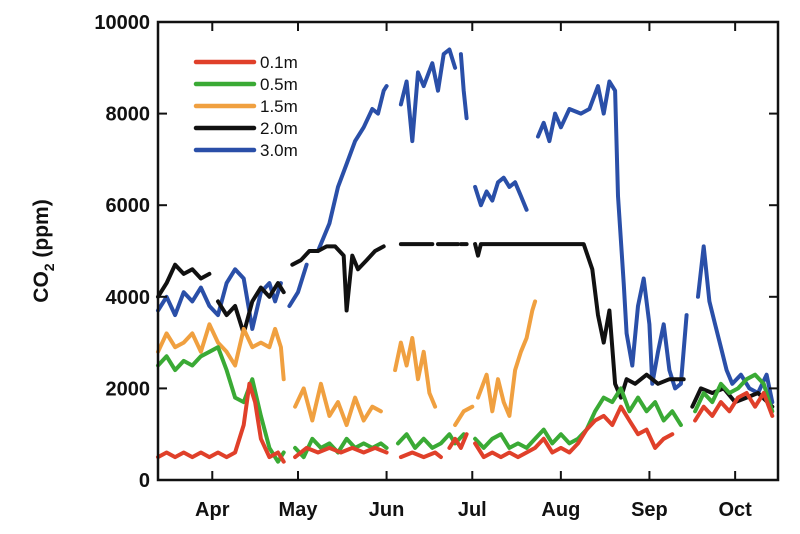 This screenshot has width=800, height=534. What do you see at coordinates (649, 510) in the screenshot?
I see `x-tick-label-sep: Sep` at bounding box center [649, 510].